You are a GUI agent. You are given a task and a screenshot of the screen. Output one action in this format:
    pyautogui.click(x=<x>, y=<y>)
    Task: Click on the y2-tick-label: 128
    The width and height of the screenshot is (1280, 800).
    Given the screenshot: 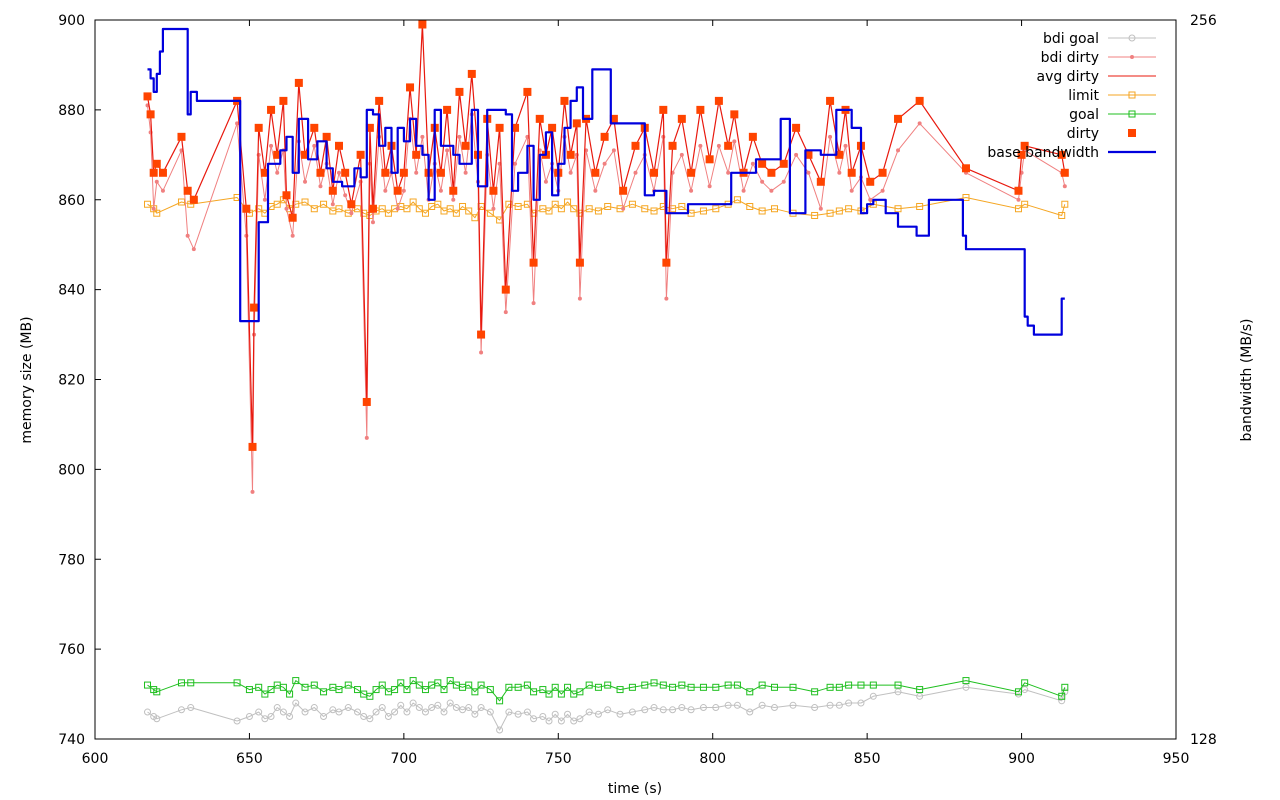 What is the action you would take?
    pyautogui.click(x=1203, y=740)
    